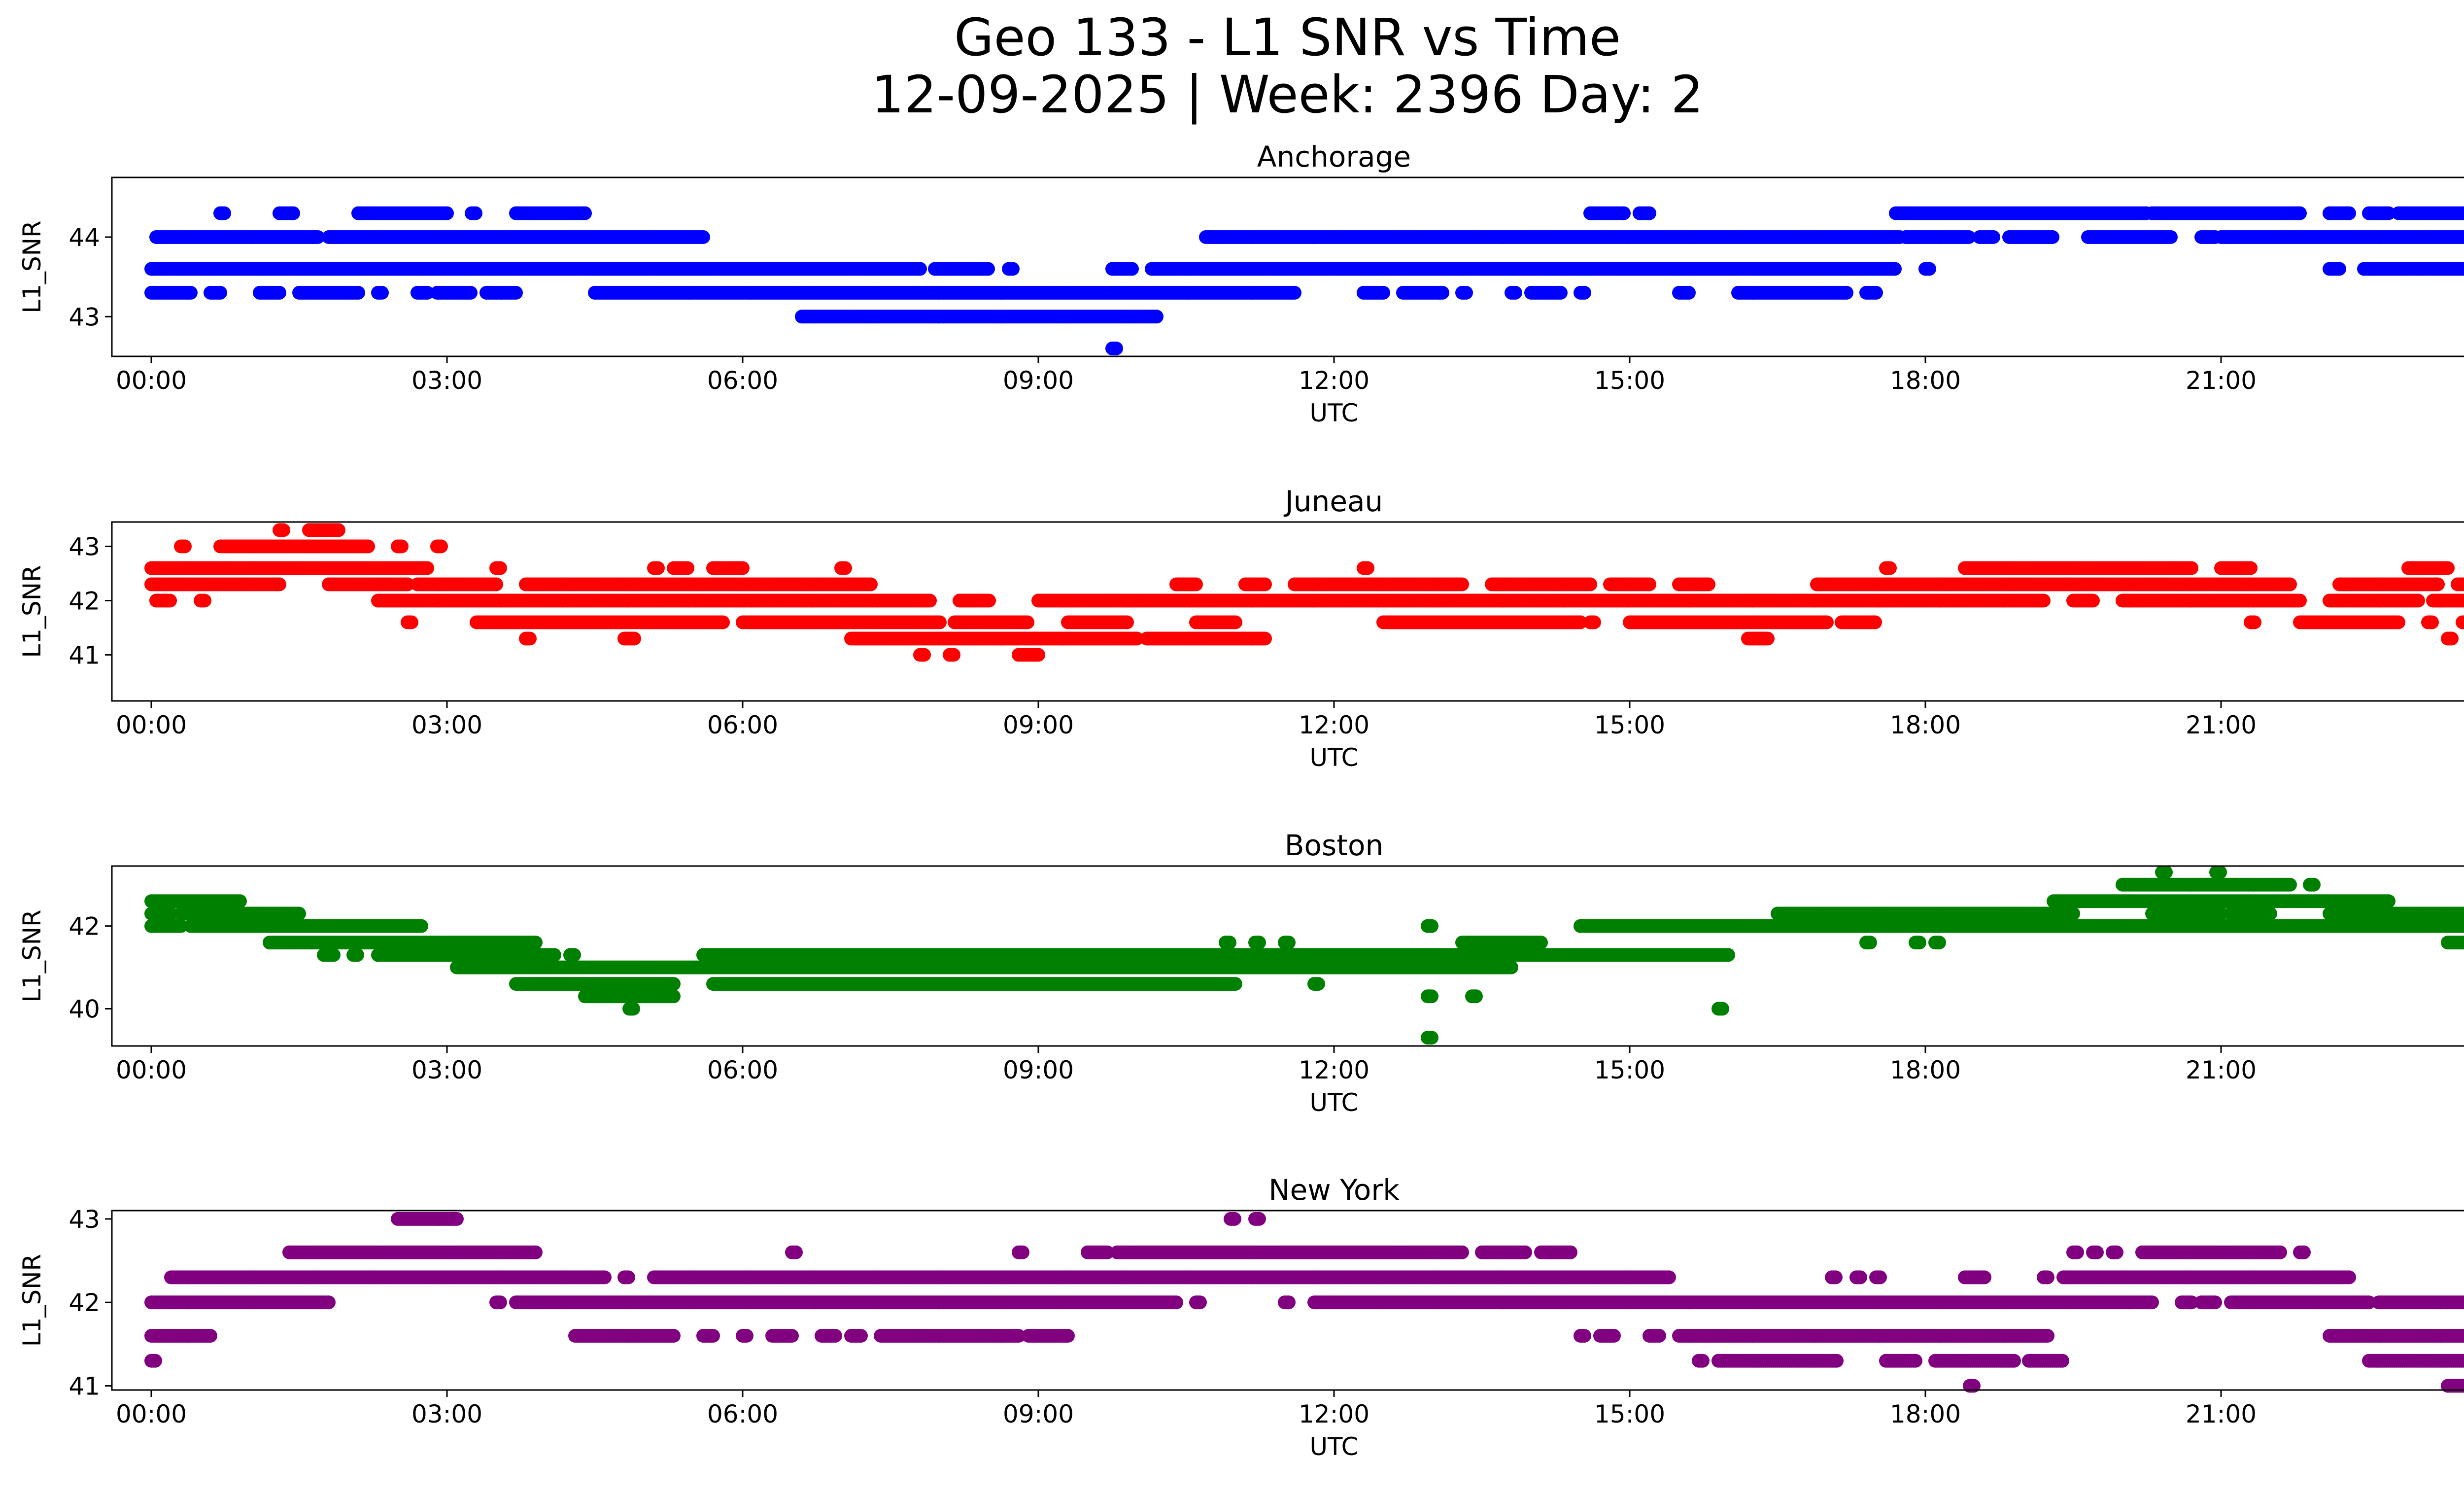 The width and height of the screenshot is (2464, 1495). I want to click on x-tick-label: 12:00, so click(1334, 380).